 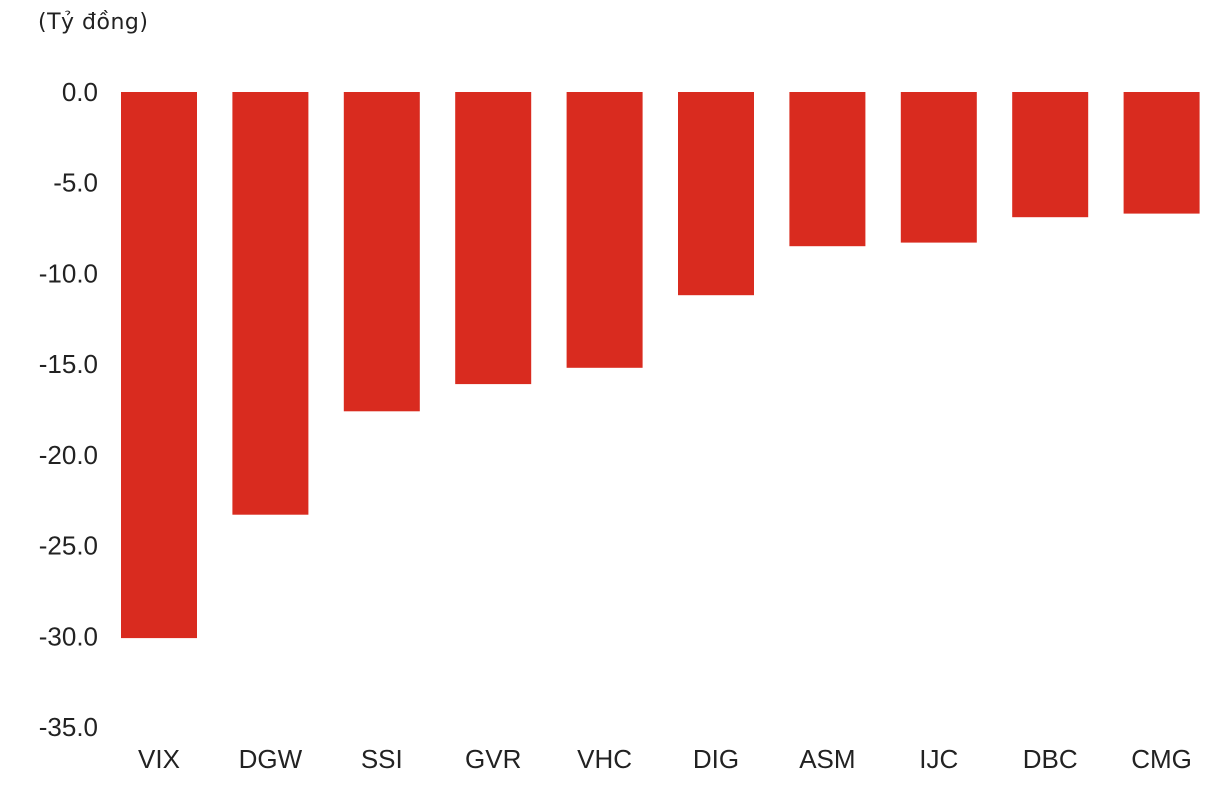 What do you see at coordinates (68, 636) in the screenshot?
I see `y-tick-label: -30.0` at bounding box center [68, 636].